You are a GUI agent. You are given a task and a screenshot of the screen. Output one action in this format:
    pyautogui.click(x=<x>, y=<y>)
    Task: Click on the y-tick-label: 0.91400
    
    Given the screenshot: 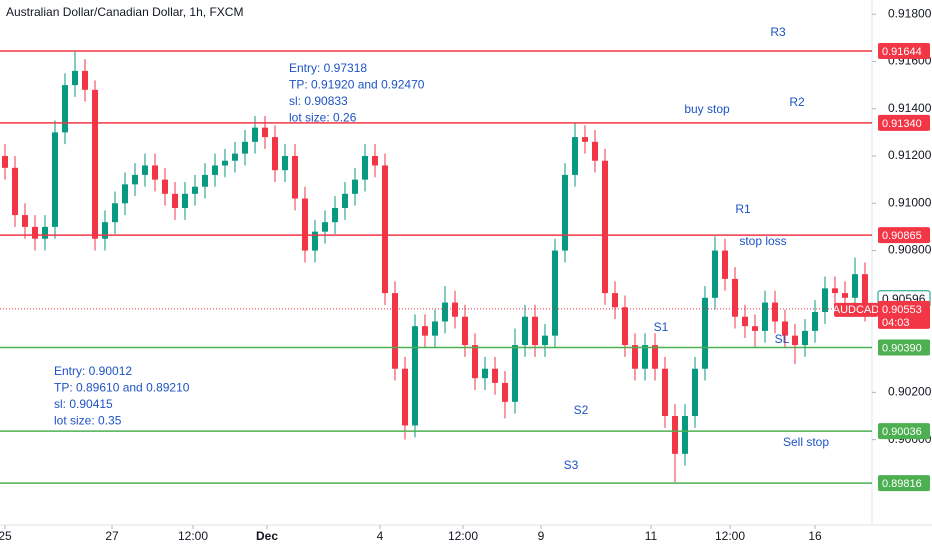 What is the action you would take?
    pyautogui.click(x=910, y=108)
    